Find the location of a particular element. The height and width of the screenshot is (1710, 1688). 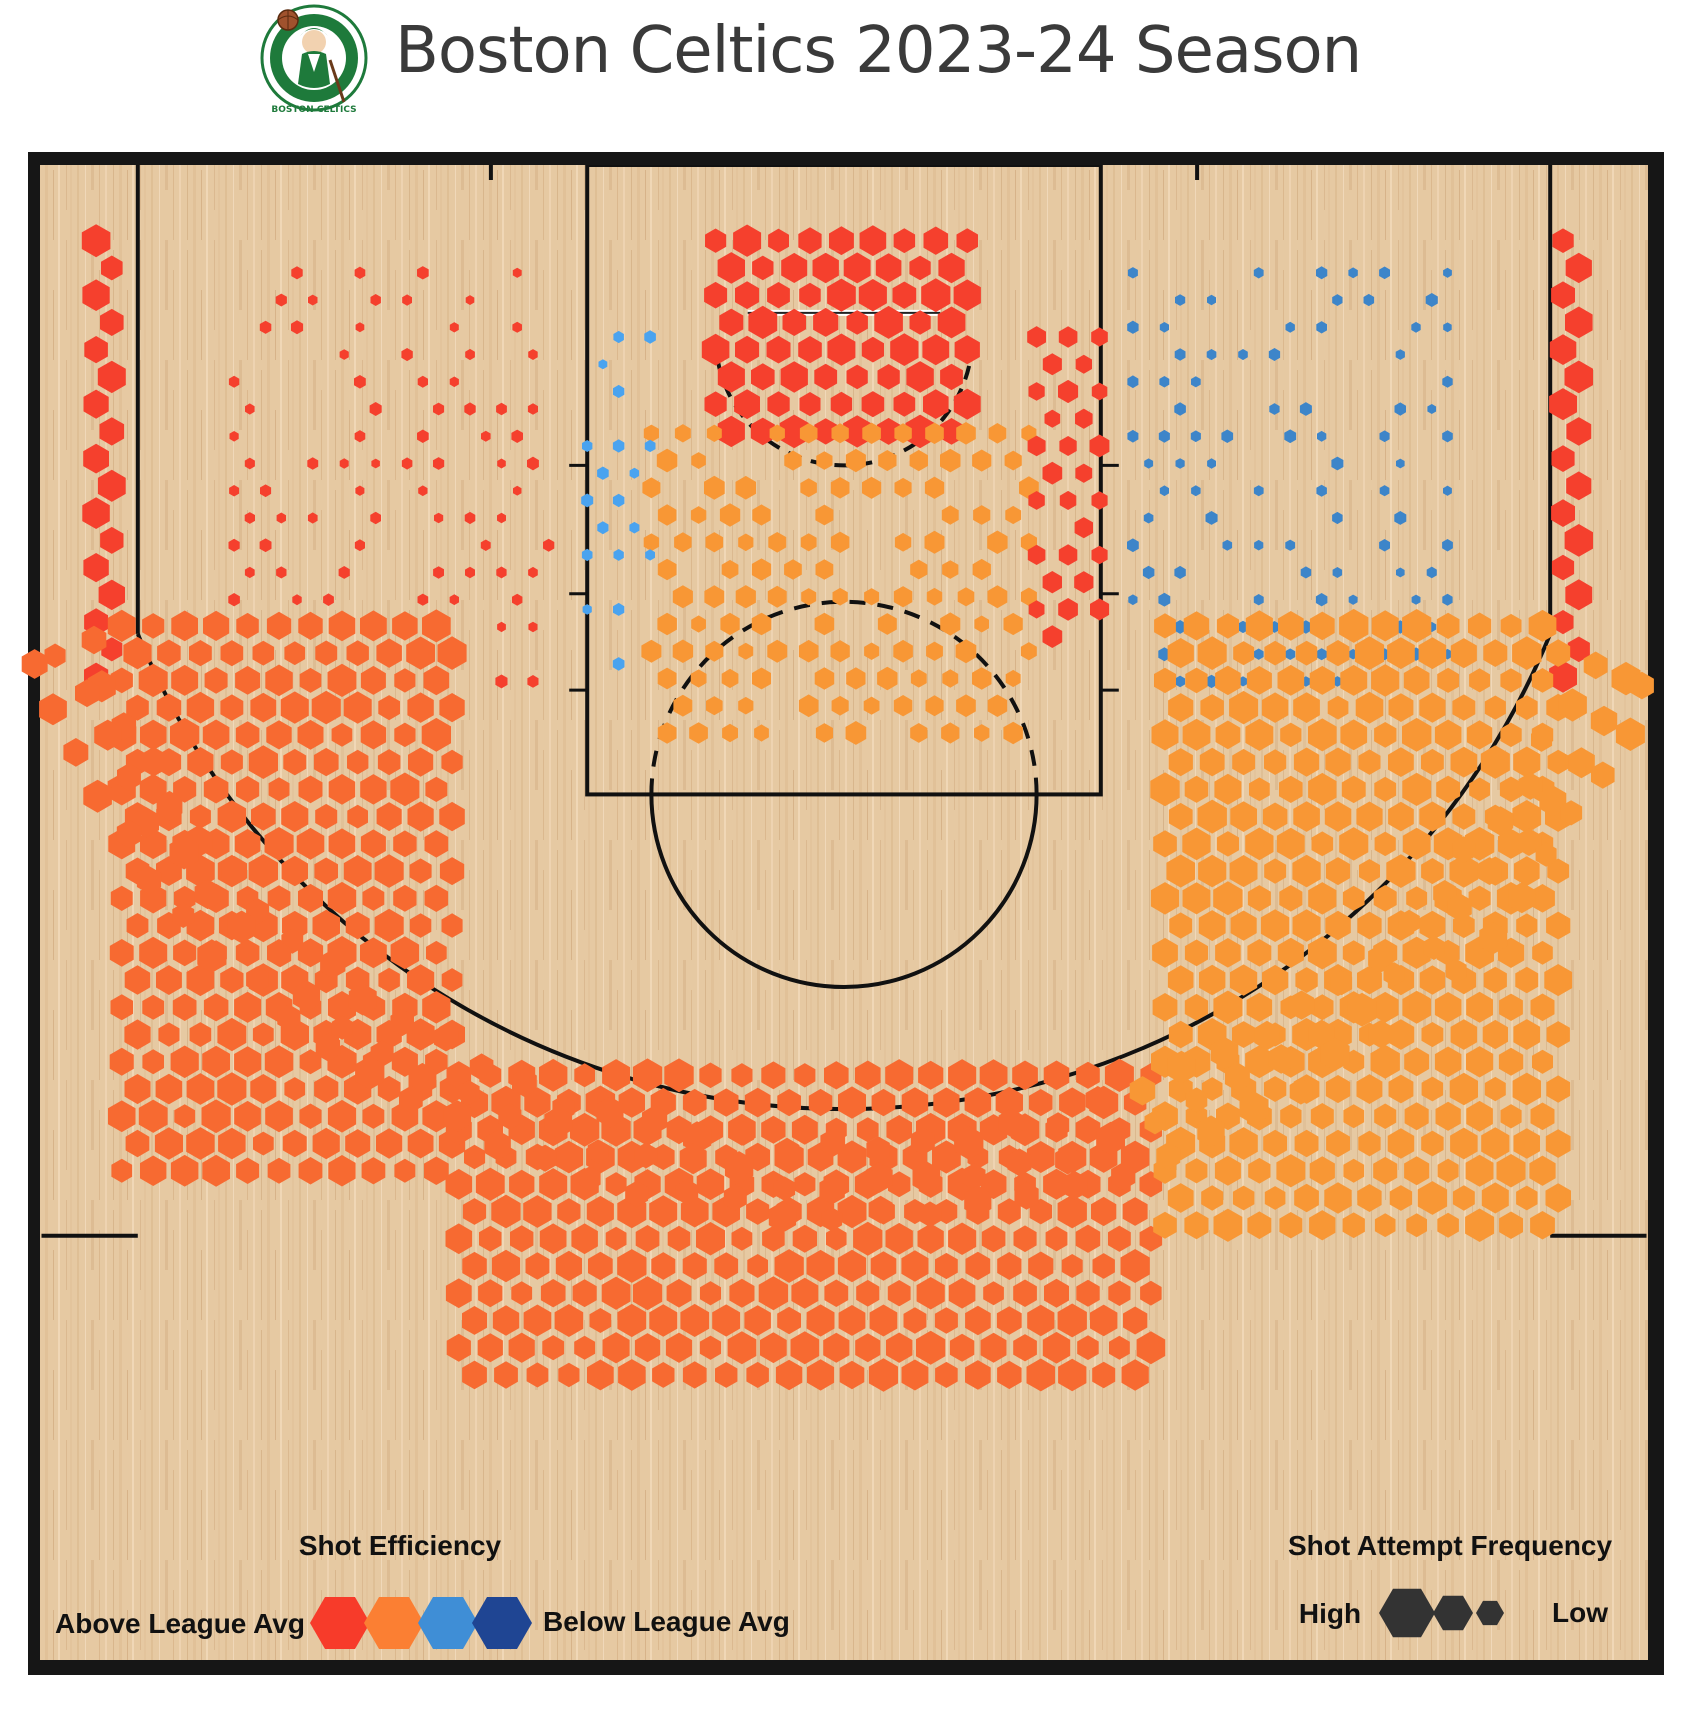

legend-above-label: Above League Avg is located at coordinates (180, 1623).